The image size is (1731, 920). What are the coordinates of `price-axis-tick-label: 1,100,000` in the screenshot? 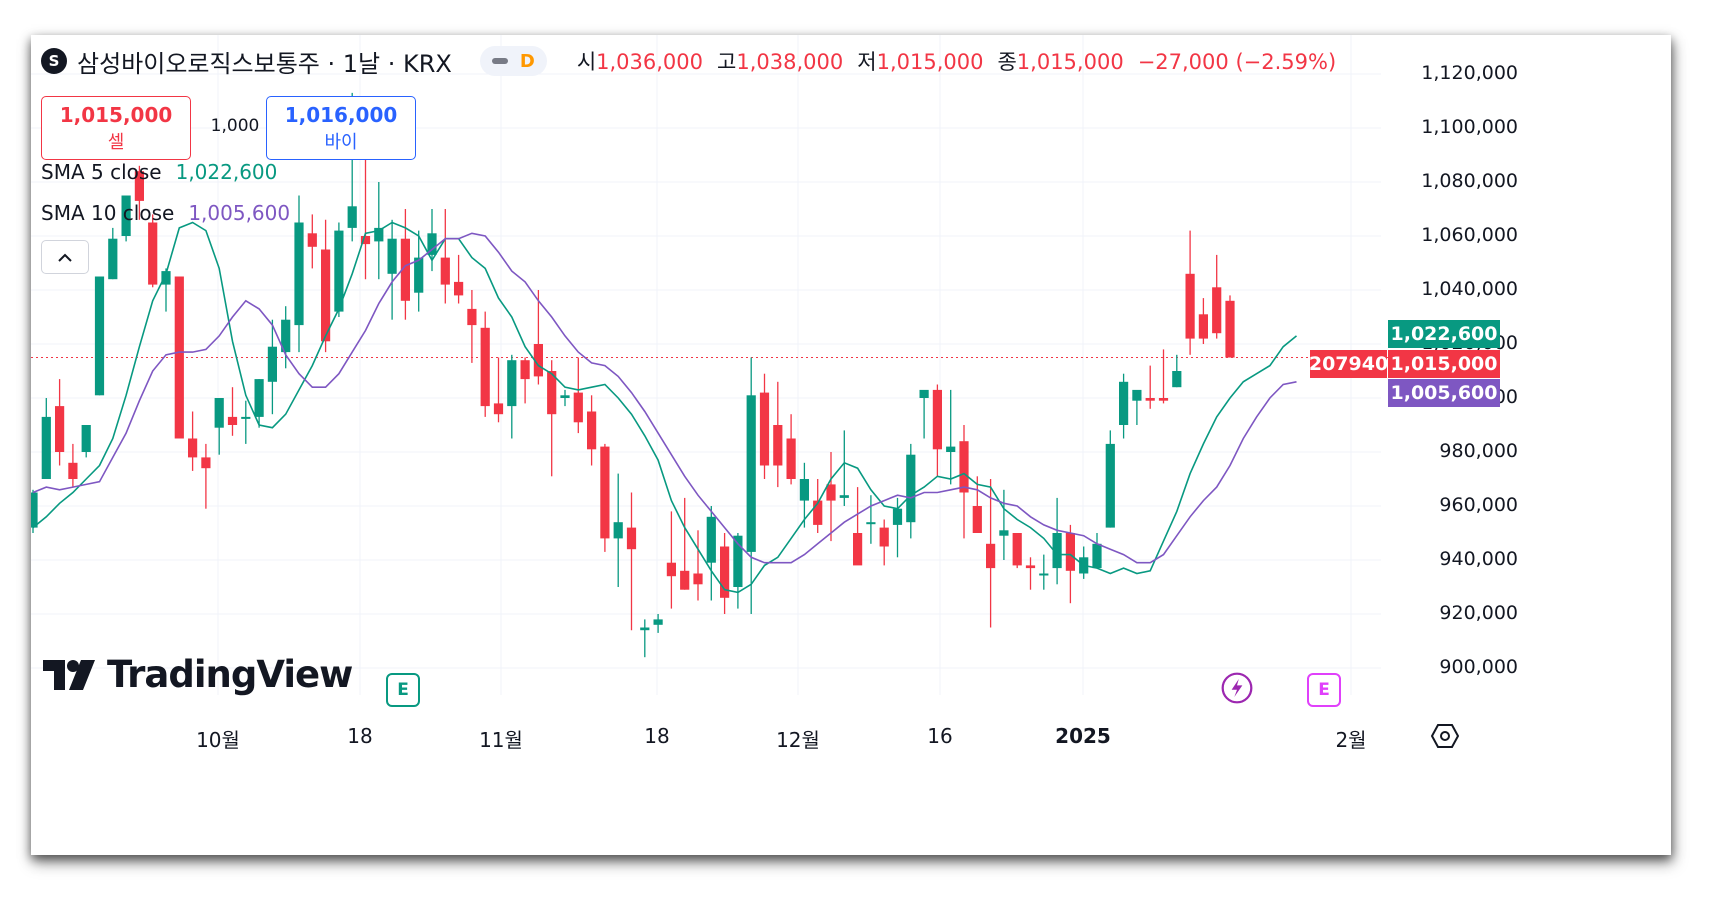 It's located at (1469, 127).